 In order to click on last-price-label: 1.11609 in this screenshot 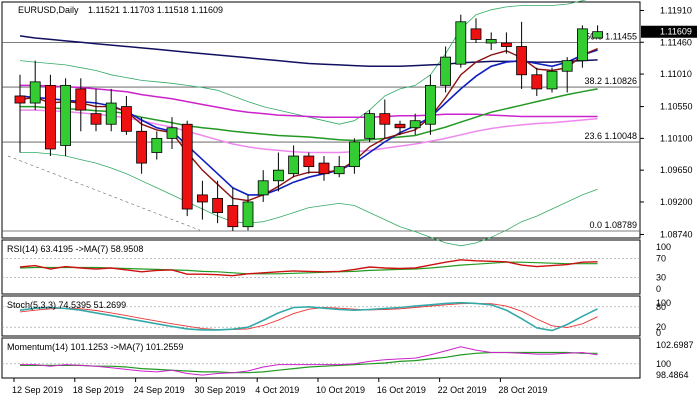, I will do `click(676, 32)`.